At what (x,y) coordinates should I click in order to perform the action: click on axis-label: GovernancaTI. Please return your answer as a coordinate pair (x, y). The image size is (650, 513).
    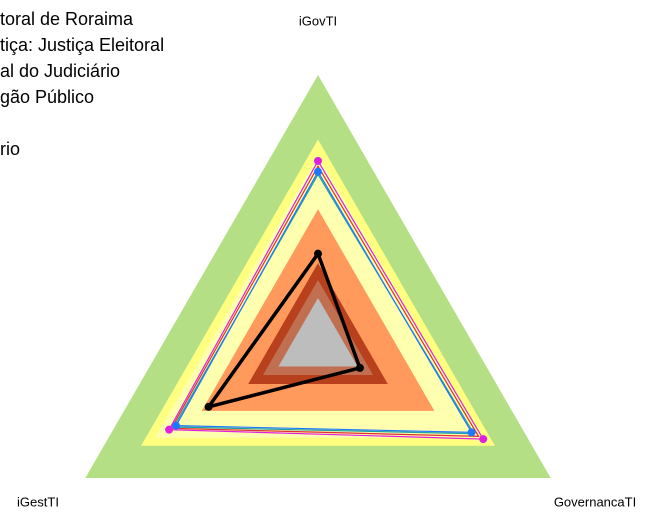
    Looking at the image, I should click on (595, 501).